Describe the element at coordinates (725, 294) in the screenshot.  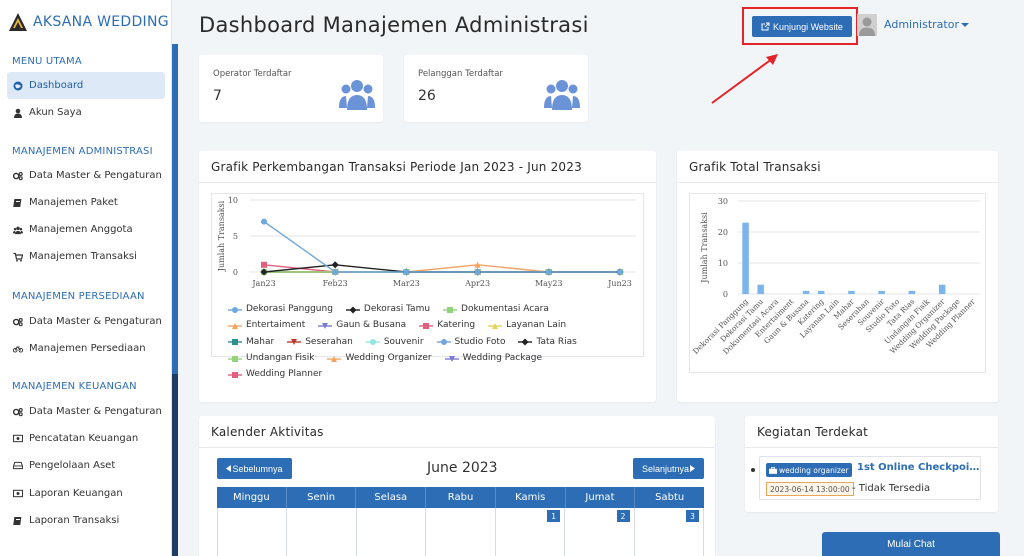
I see `y-tick-label: 0` at that location.